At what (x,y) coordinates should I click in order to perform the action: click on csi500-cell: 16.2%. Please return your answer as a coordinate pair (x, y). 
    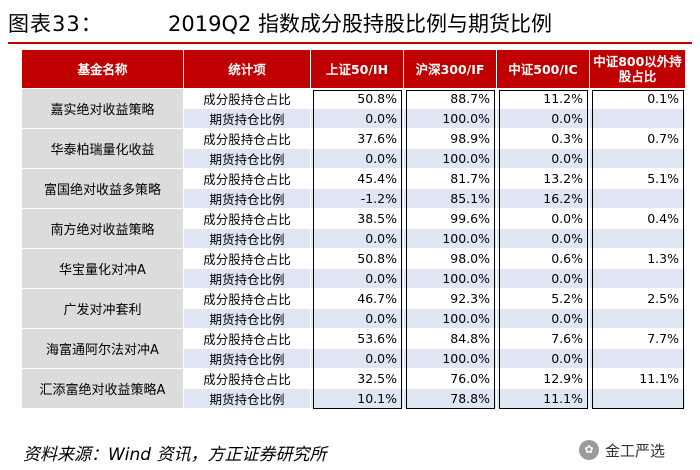
    Looking at the image, I should click on (543, 198).